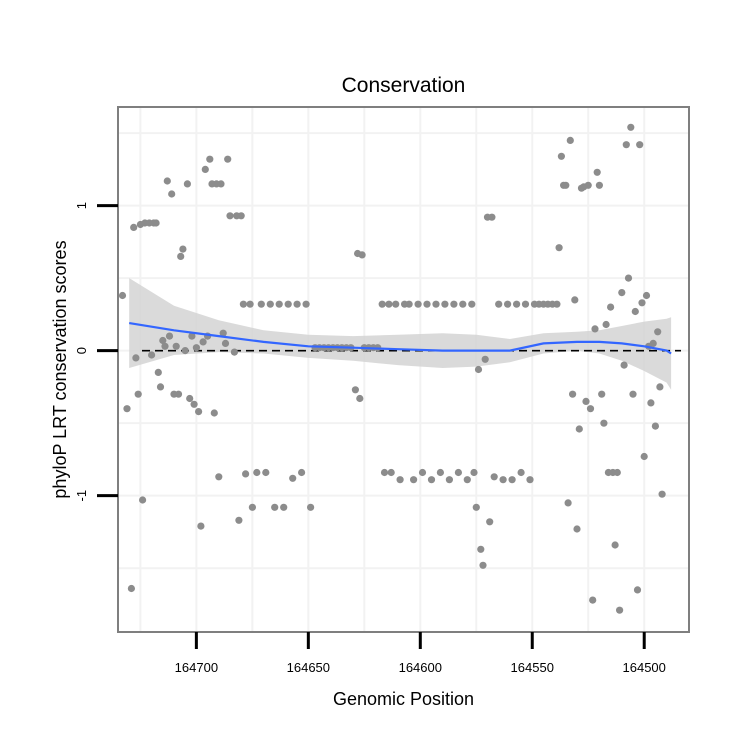 The height and width of the screenshot is (750, 750). Describe the element at coordinates (404, 85) in the screenshot. I see `chart-title: Conservation` at that location.